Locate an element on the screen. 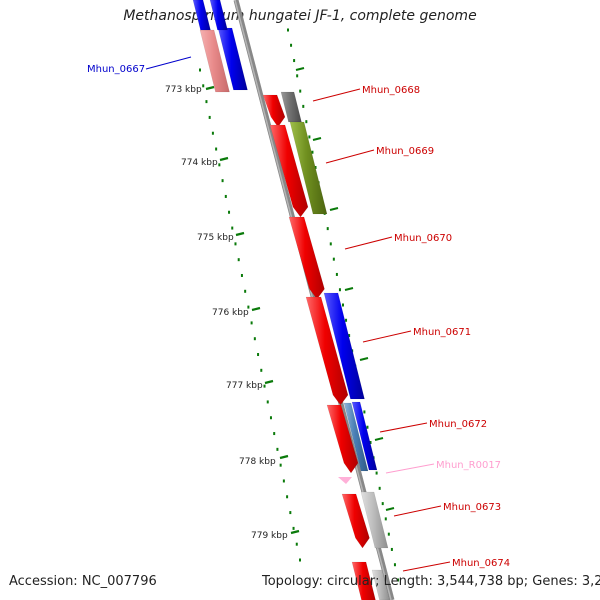 The height and width of the screenshot is (600, 600). gene-label-mhun-r0017: Mhun_R0017 is located at coordinates (468, 465).